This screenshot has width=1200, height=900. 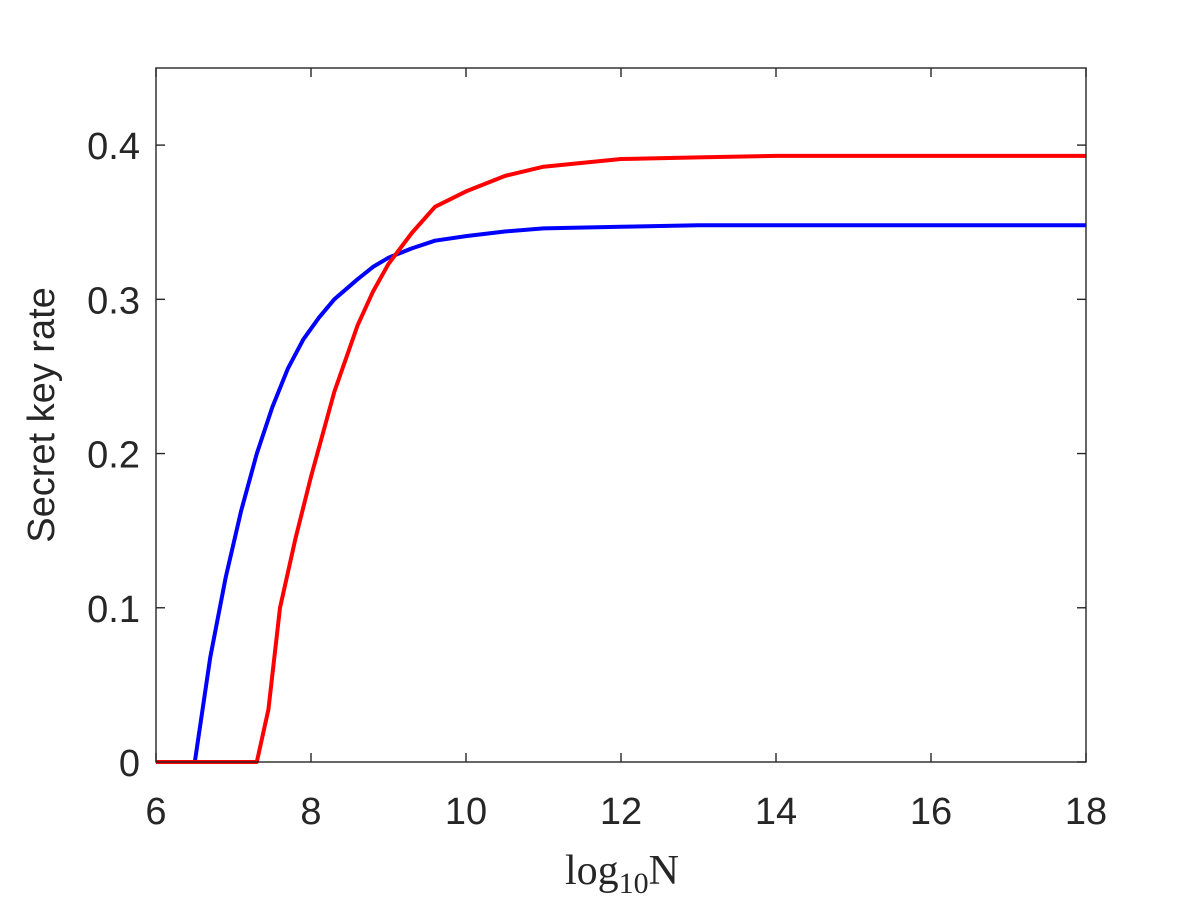 What do you see at coordinates (466, 812) in the screenshot?
I see `x-tick-label: 10` at bounding box center [466, 812].